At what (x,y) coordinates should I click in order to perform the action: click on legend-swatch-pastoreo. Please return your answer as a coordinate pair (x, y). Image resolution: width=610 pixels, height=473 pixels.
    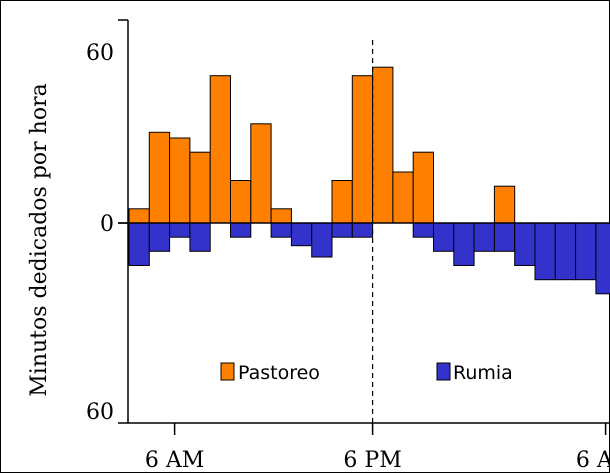
    Looking at the image, I should click on (227, 371).